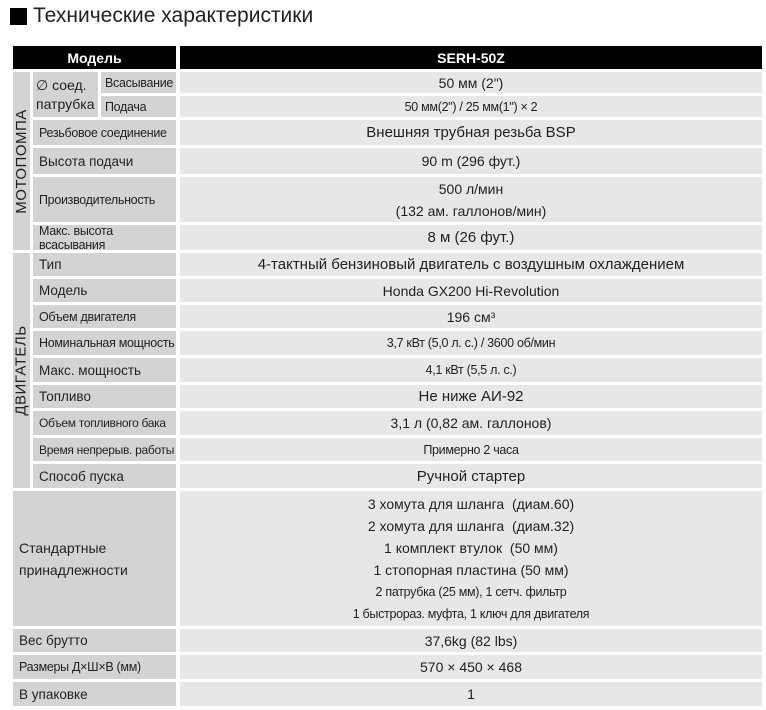 Image resolution: width=766 pixels, height=710 pixels. What do you see at coordinates (104, 199) in the screenshot?
I see `capacity-label: Производительность` at bounding box center [104, 199].